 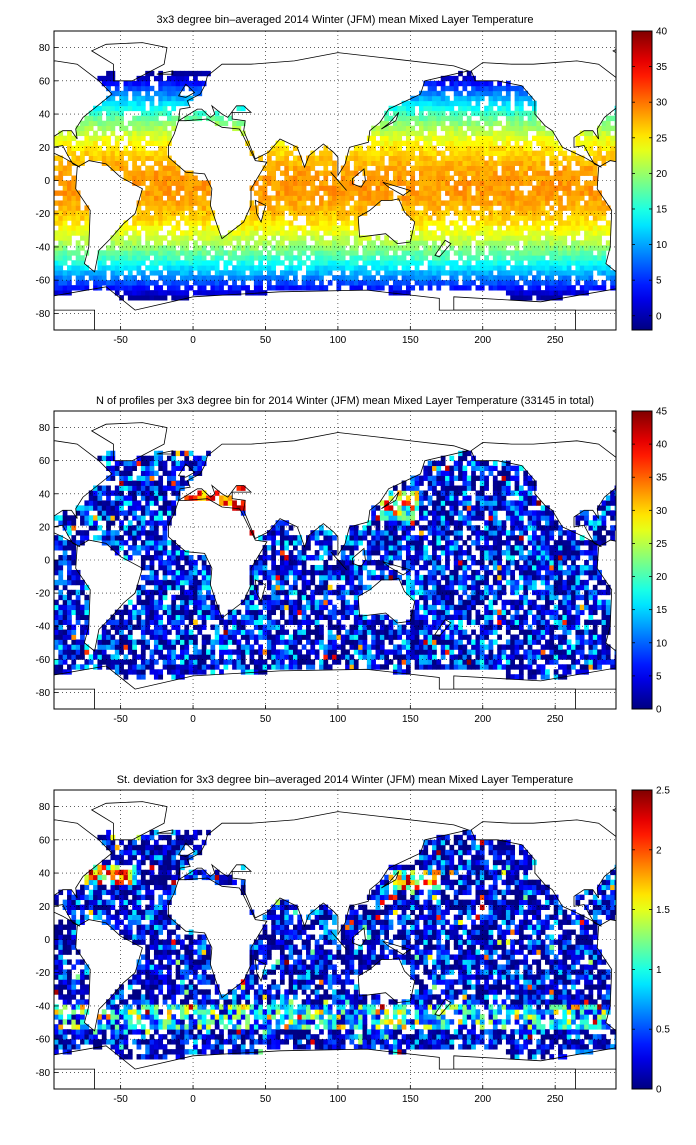 I want to click on y-tick-label: 60, so click(x=45, y=81).